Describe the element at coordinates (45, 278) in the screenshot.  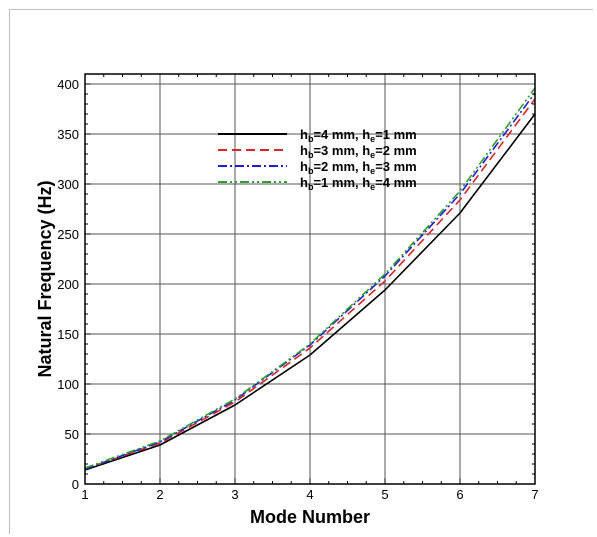
I see `y-axis-title: Natural Frequency (Hz)` at that location.